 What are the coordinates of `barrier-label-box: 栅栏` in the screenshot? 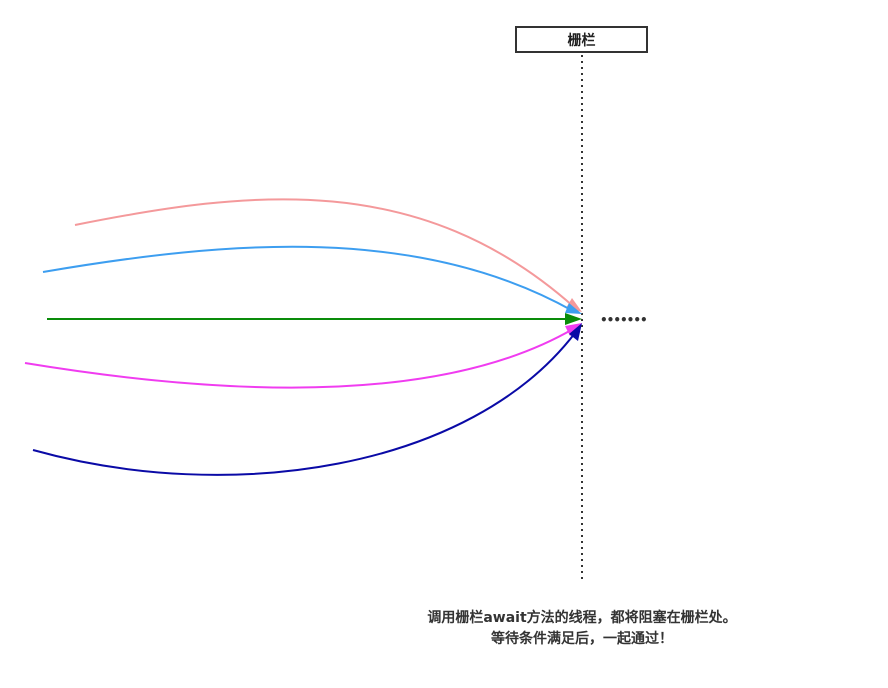 It's located at (581, 39).